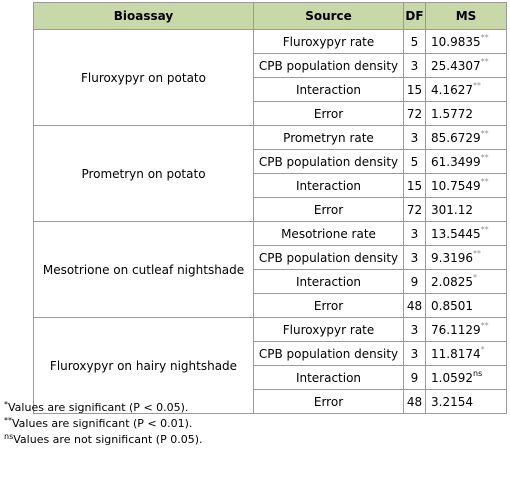 Image resolution: width=510 pixels, height=491 pixels. I want to click on footnote-text: Values are significant (P < 0.05)., so click(98, 407).